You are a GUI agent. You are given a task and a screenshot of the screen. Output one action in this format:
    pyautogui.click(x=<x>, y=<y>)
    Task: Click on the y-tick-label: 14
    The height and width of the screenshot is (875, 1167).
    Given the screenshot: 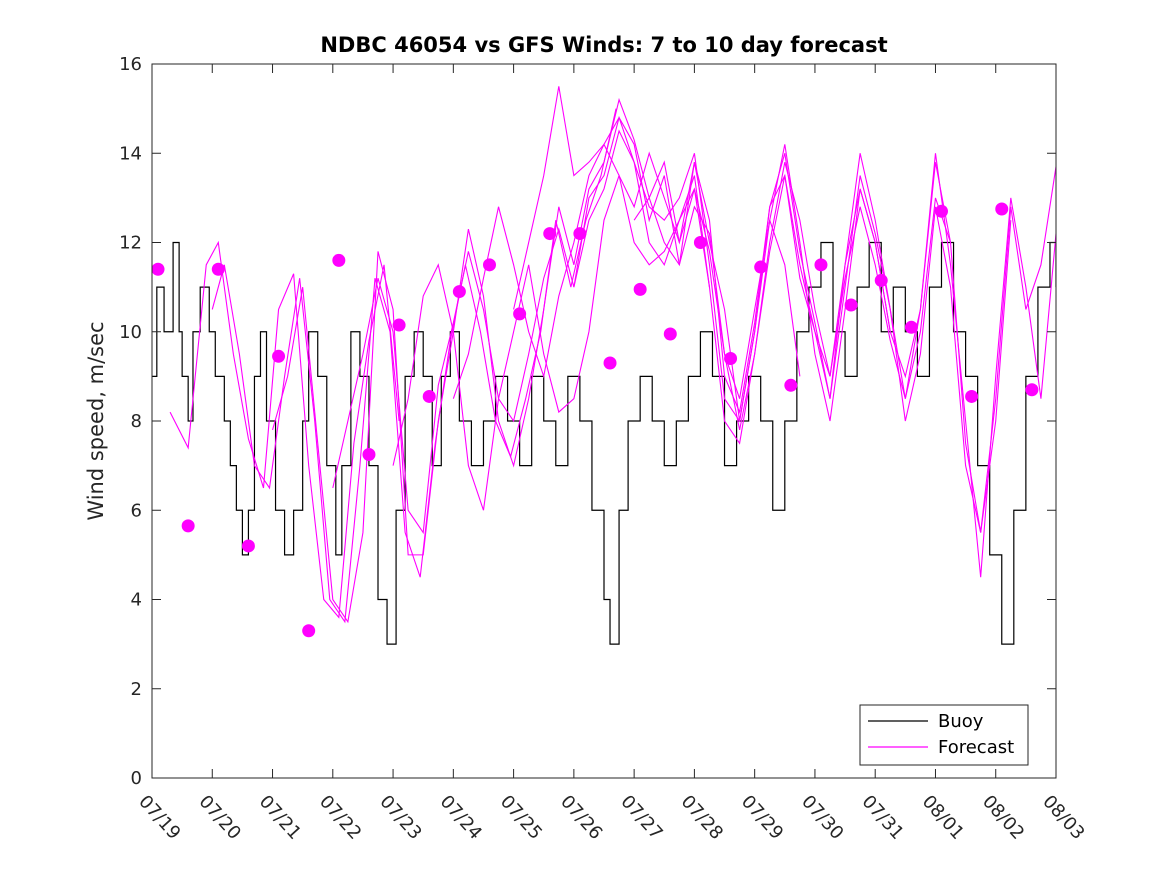 What is the action you would take?
    pyautogui.click(x=130, y=153)
    